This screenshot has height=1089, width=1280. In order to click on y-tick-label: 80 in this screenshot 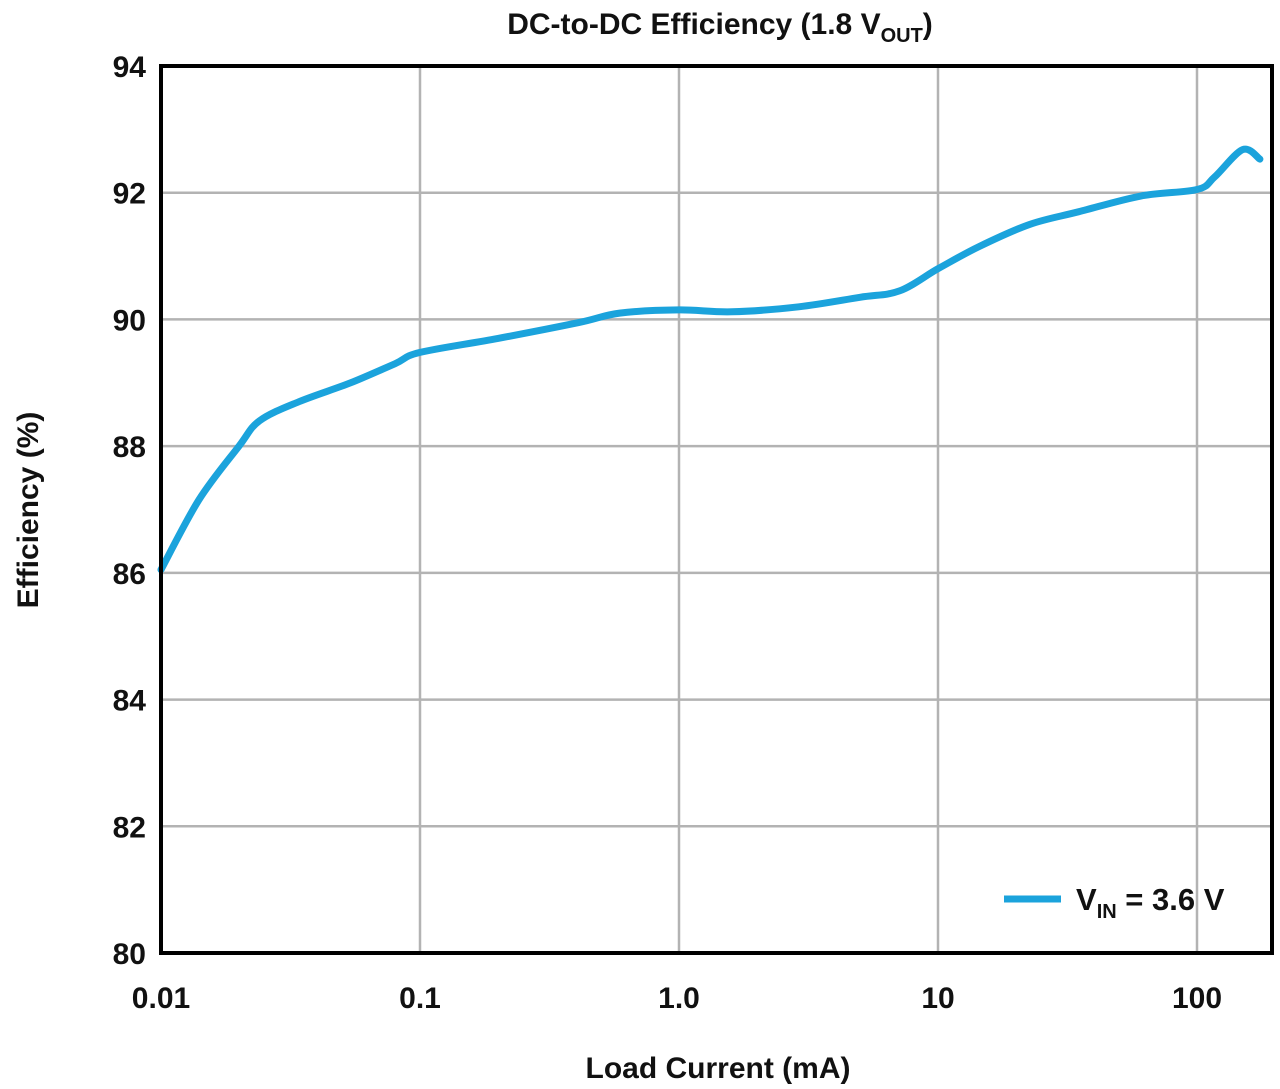, I will do `click(129, 954)`.